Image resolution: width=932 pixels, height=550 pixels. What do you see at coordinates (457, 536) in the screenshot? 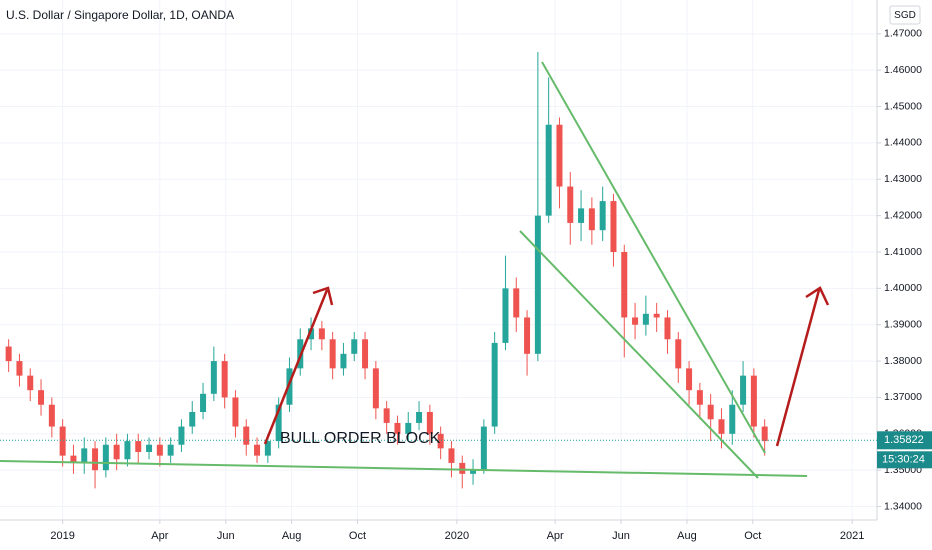
I see `x-tick-label: 2020` at bounding box center [457, 536].